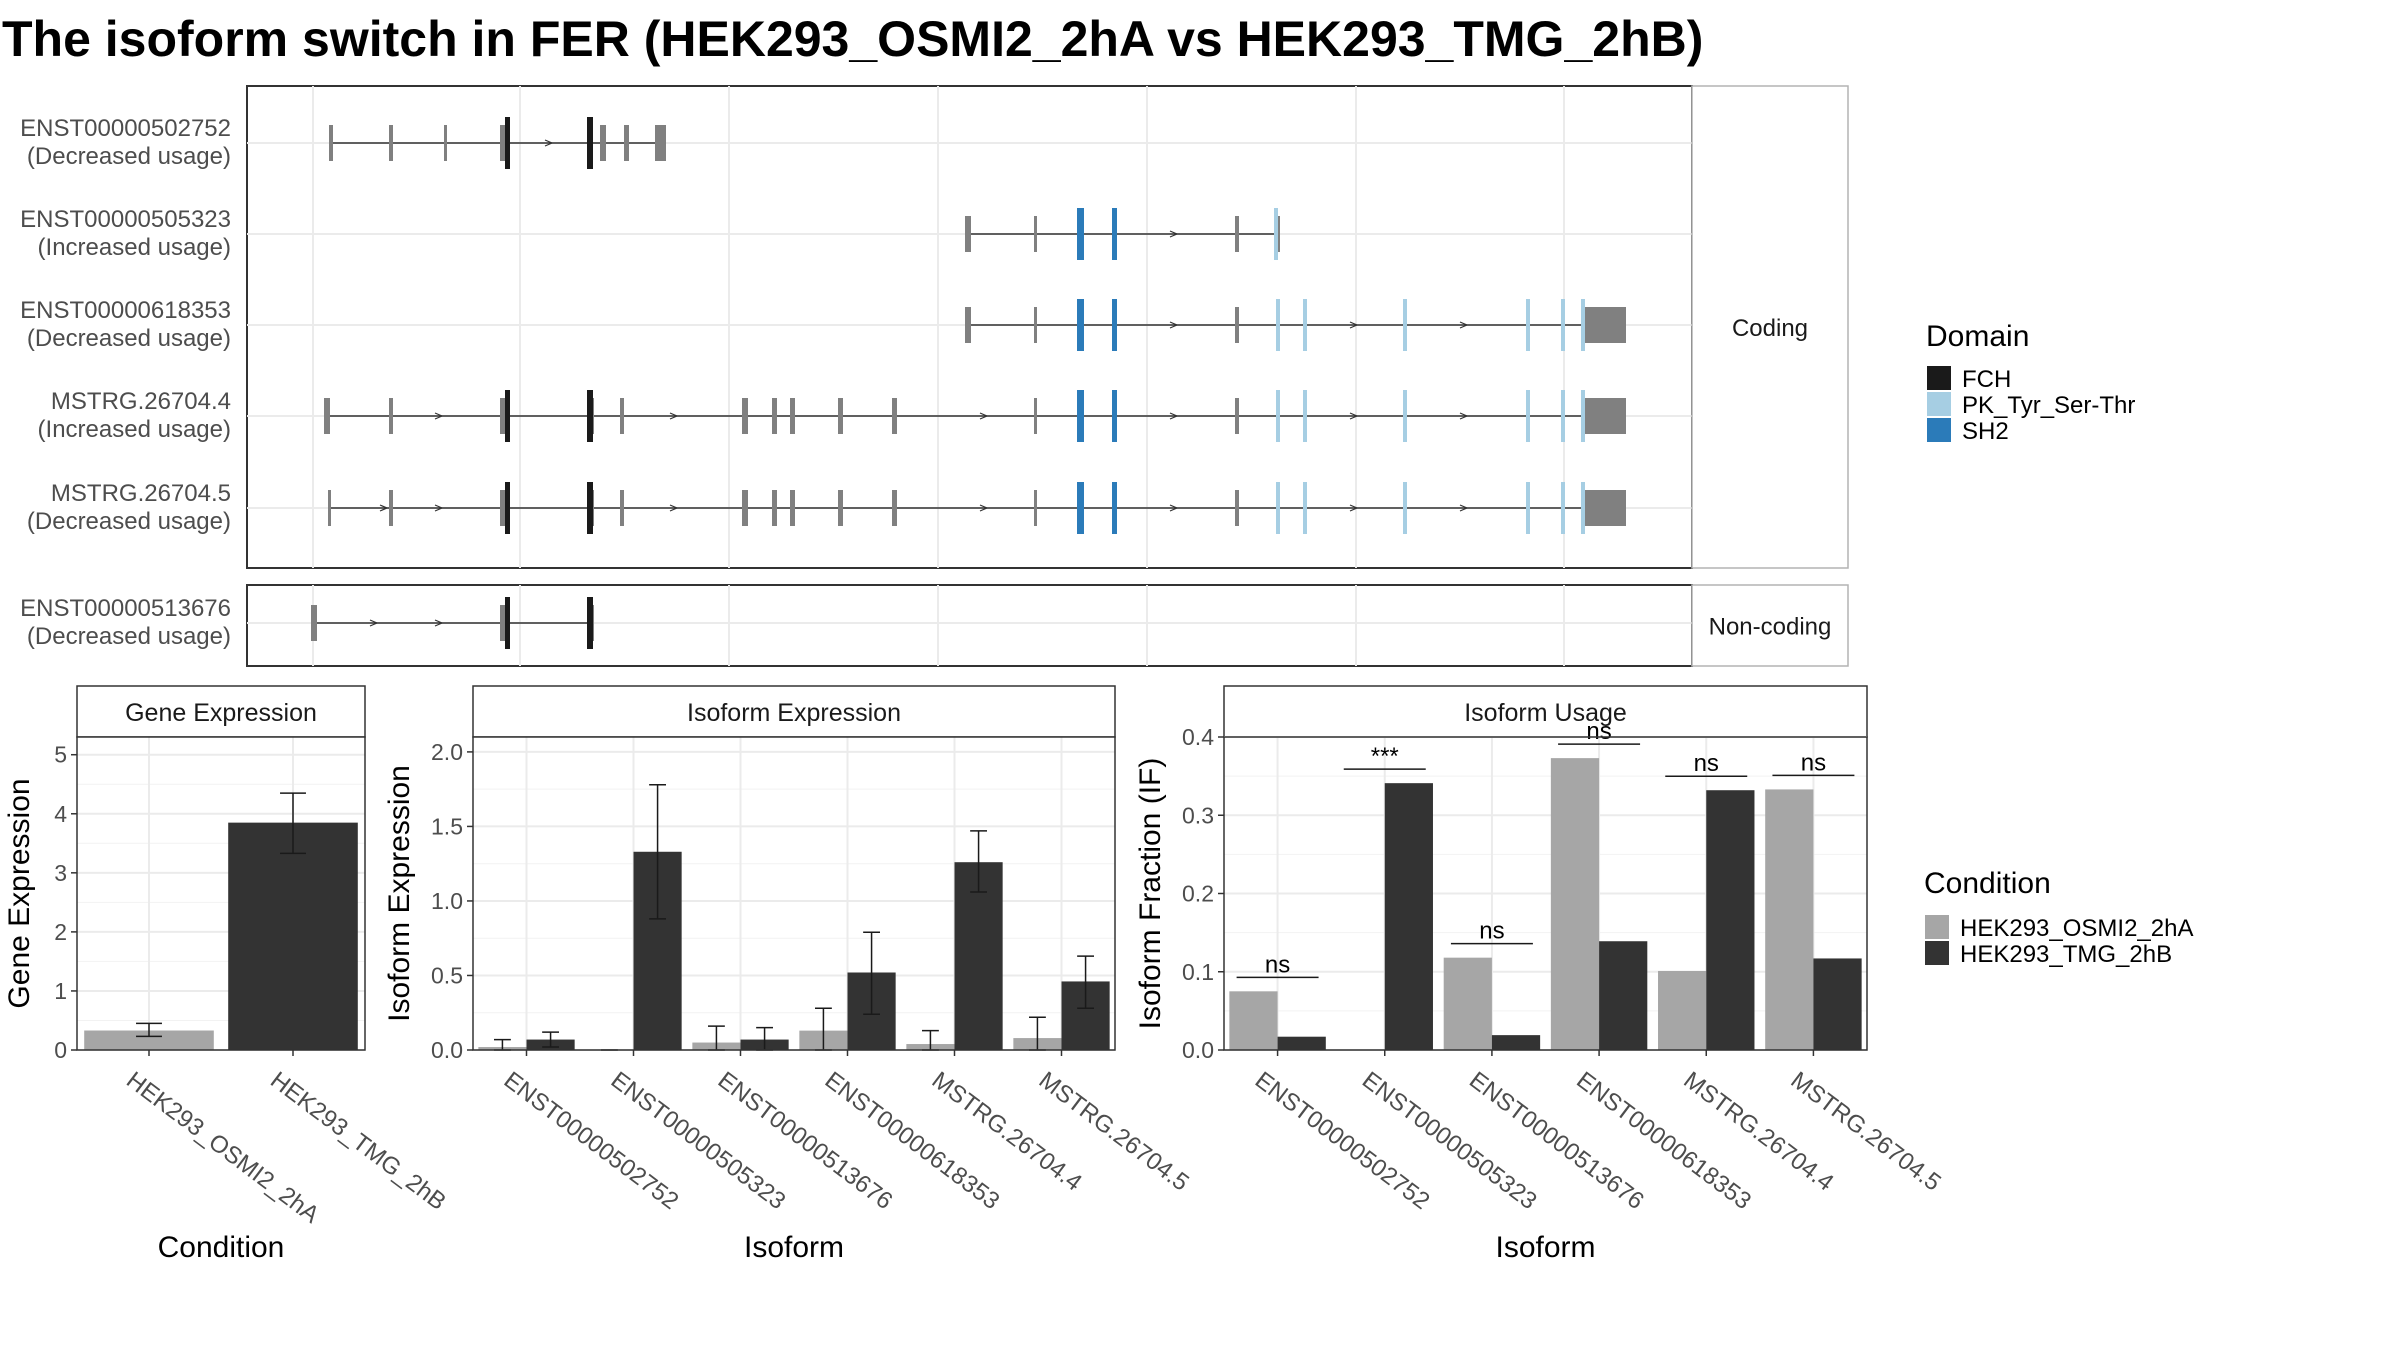 Image resolution: width=2400 pixels, height=1350 pixels. Describe the element at coordinates (1198, 894) in the screenshot. I see `y-tick-label: 0.2` at that location.